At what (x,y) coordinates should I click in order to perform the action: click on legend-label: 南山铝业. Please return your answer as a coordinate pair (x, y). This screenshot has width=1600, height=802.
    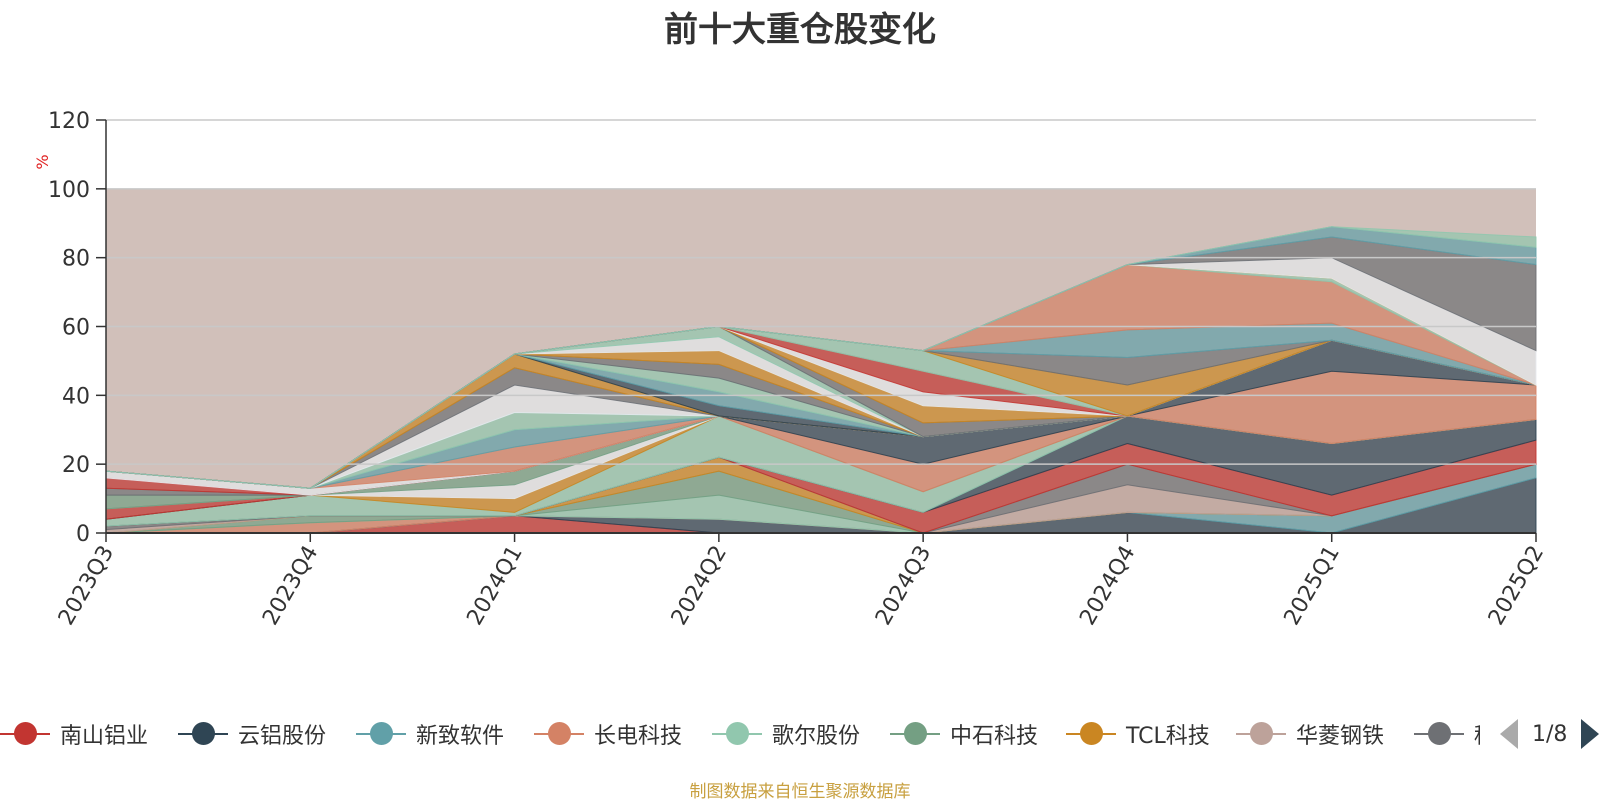
    Looking at the image, I should click on (104, 736).